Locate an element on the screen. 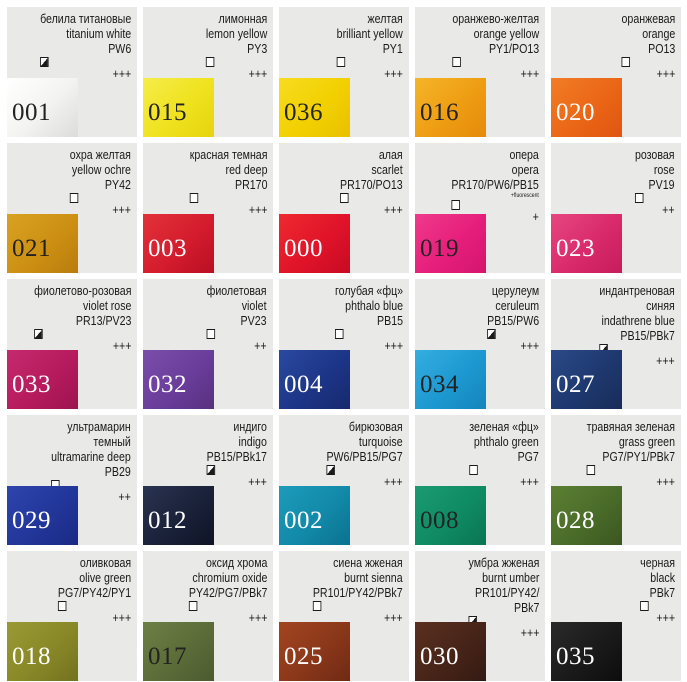 The height and width of the screenshot is (682, 687). color-swatch: 023 is located at coordinates (586, 243).